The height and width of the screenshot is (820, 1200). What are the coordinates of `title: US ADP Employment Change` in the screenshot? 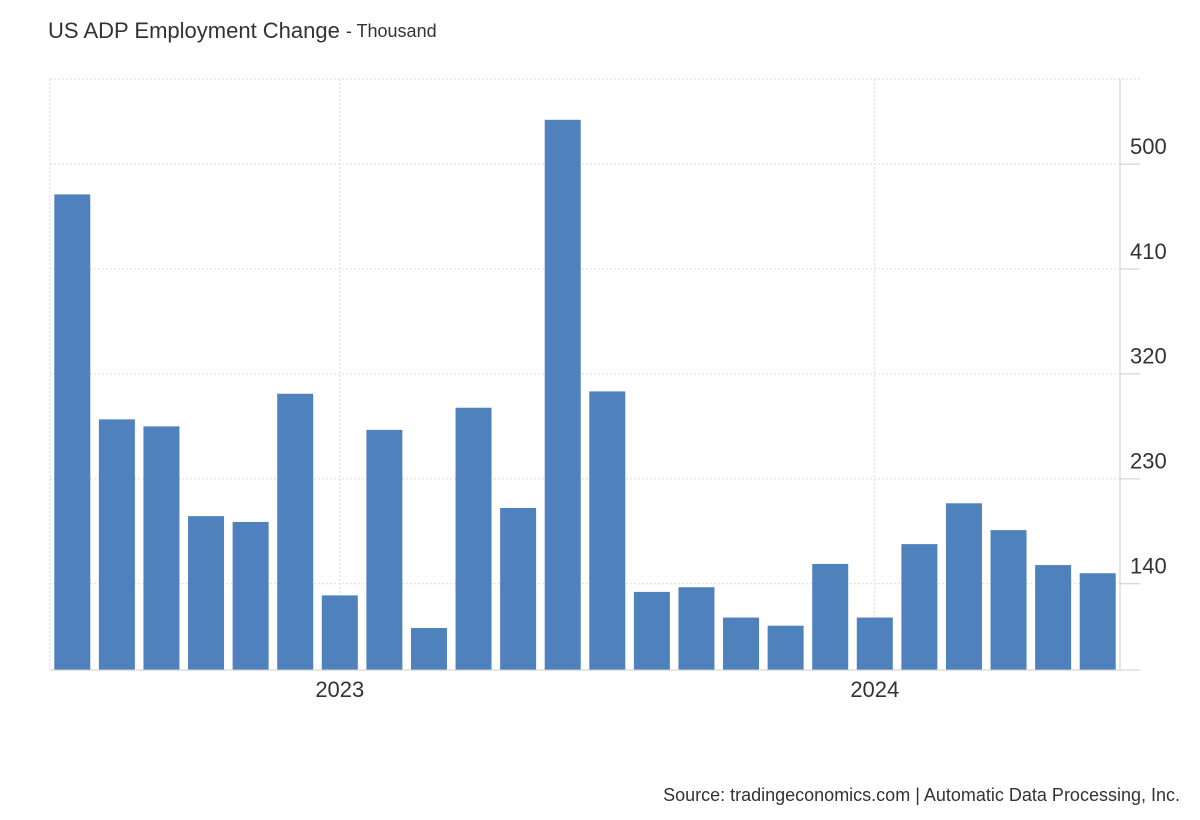 It's located at (194, 30).